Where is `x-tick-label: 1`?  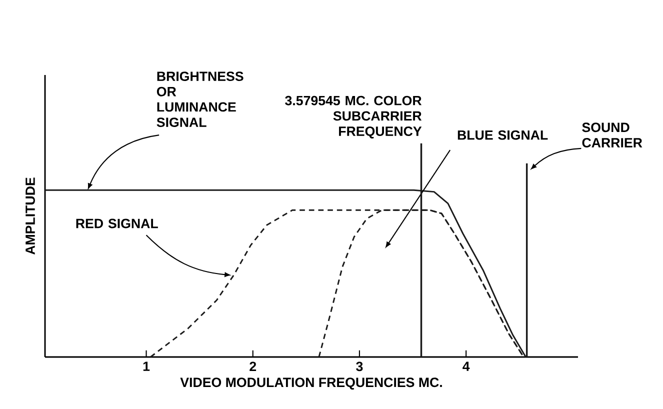 x-tick-label: 1 is located at coordinates (146, 366).